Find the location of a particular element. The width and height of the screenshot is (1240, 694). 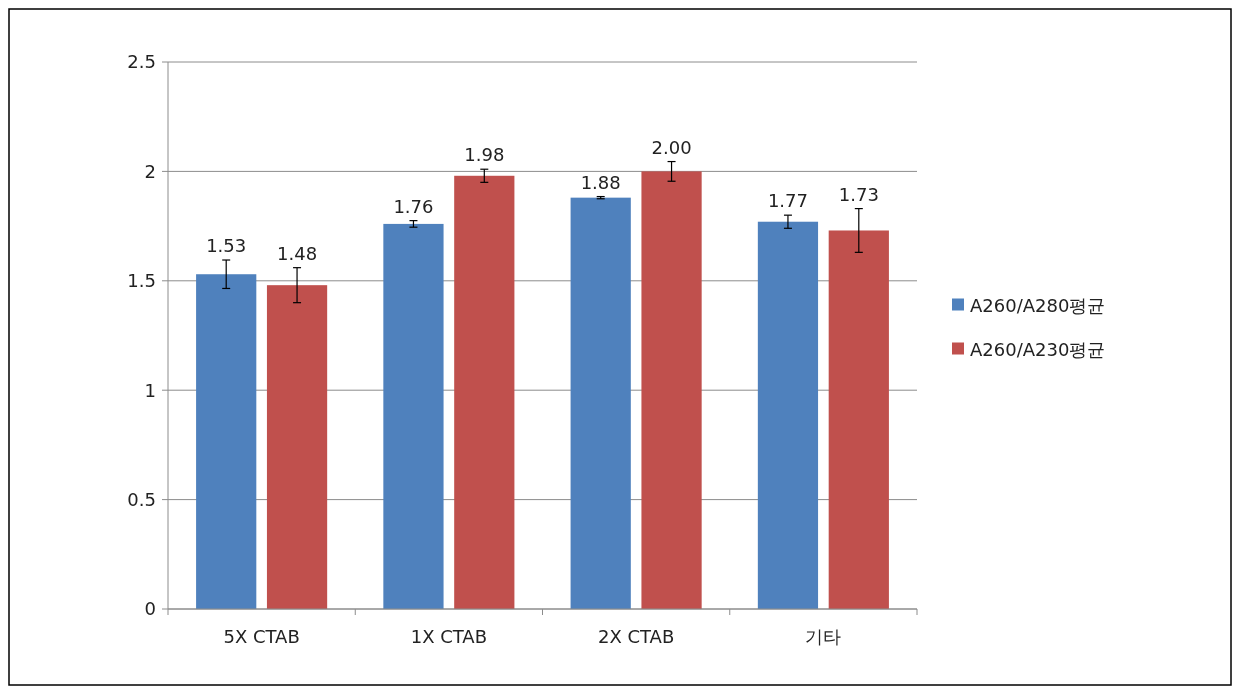

data-label: 1.76 is located at coordinates (413, 206).